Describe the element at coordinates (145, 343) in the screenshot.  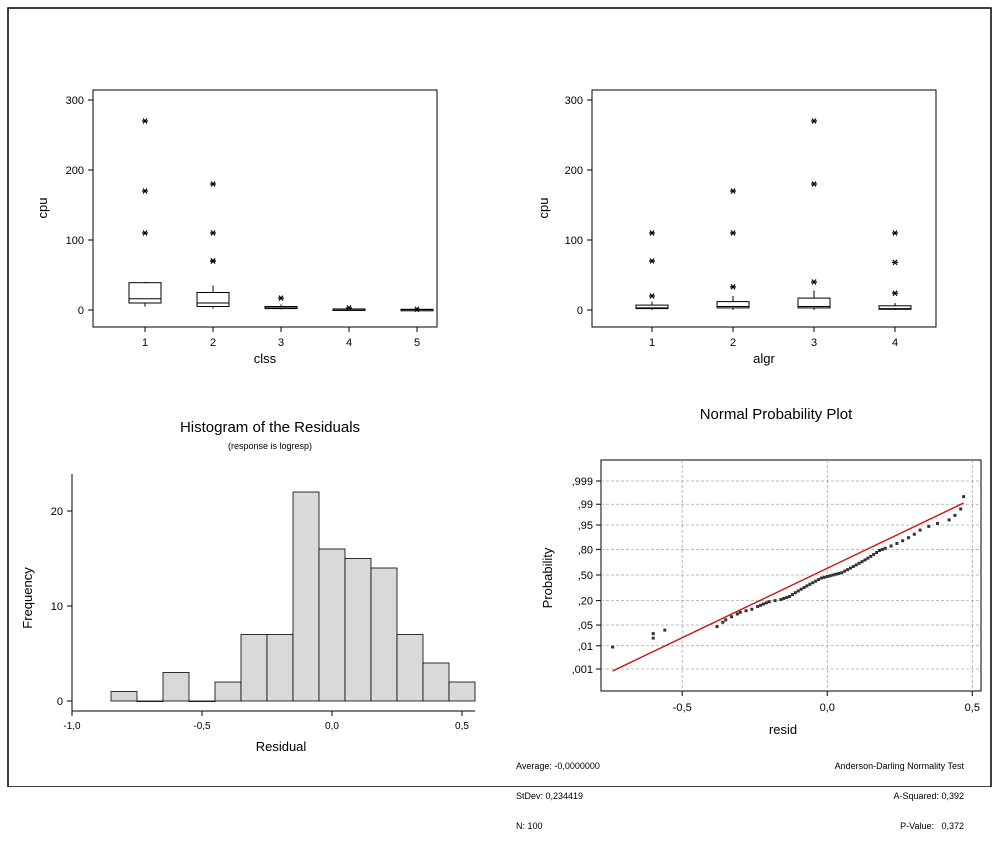
I see `x-tick-label: 1` at that location.